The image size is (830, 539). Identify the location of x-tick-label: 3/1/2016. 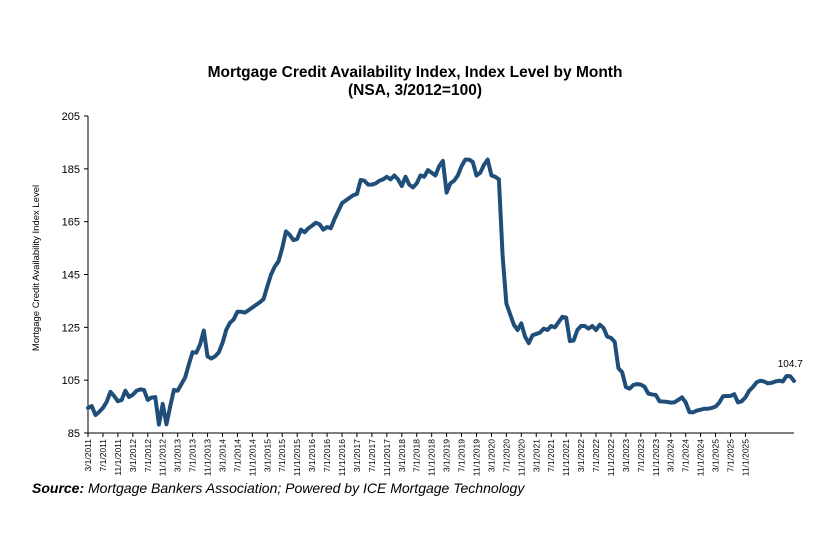
(312, 455).